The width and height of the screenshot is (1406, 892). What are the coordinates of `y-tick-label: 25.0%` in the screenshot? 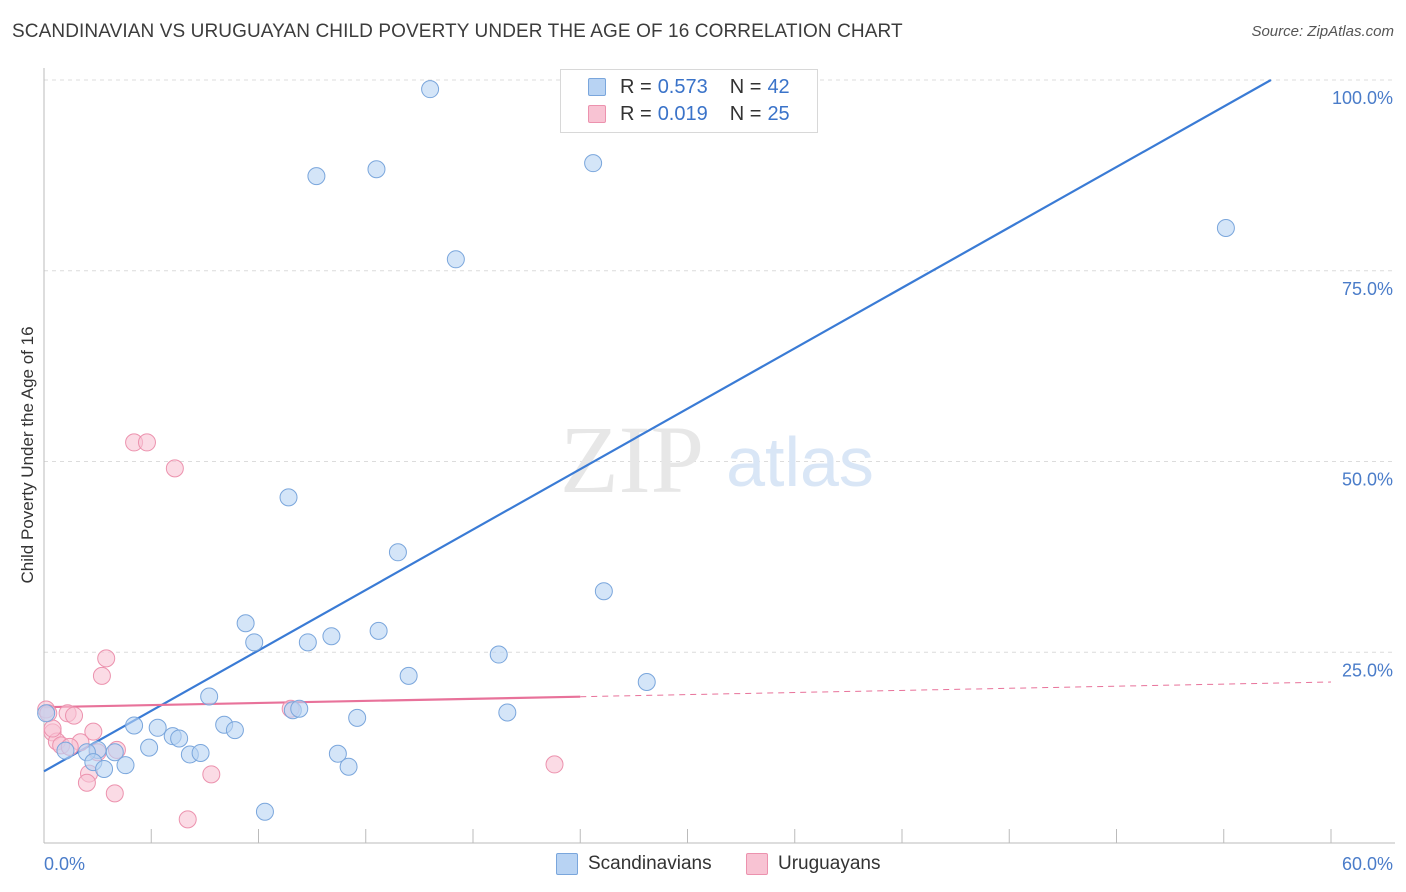 It's located at (1367, 670).